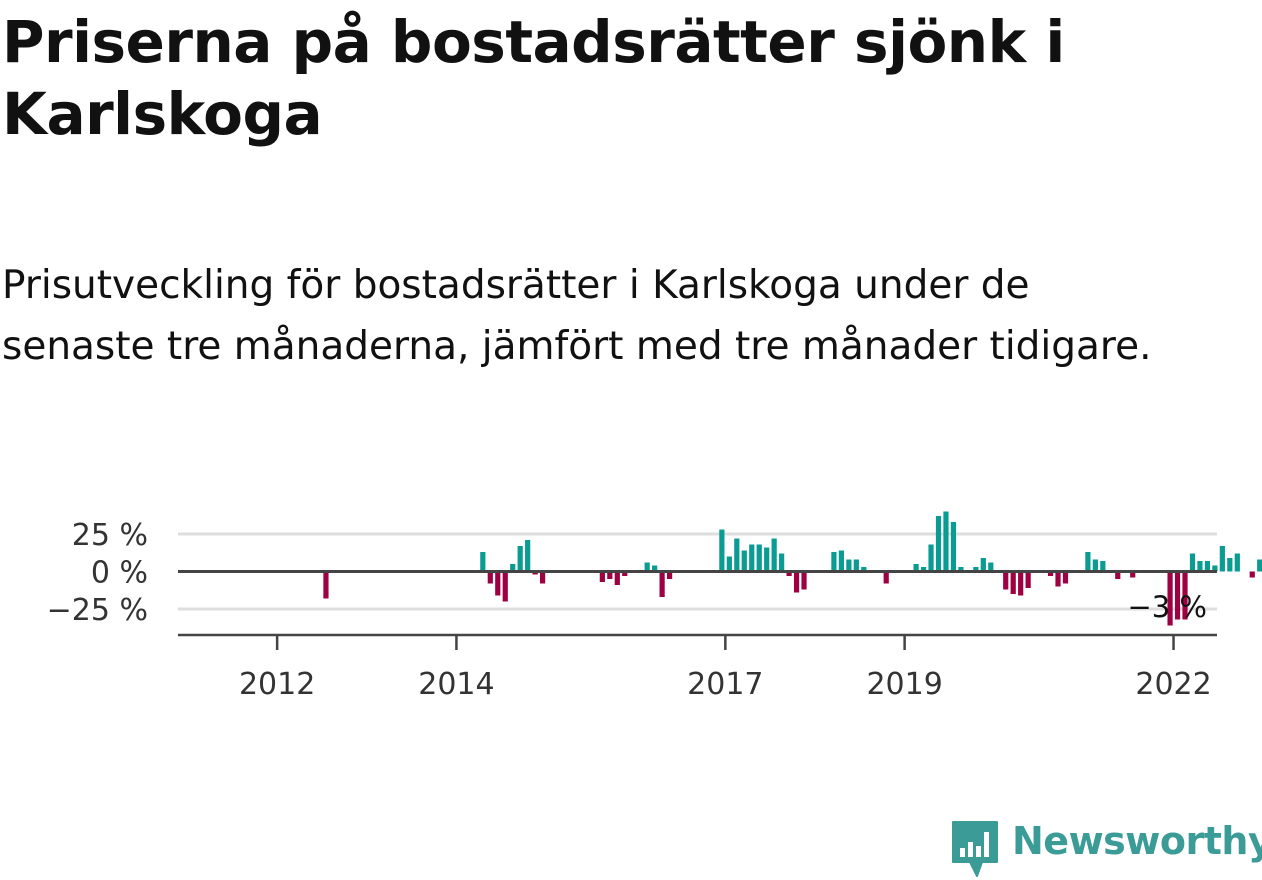 The width and height of the screenshot is (1262, 880). I want to click on newsworthy-logo-icon, so click(975, 849).